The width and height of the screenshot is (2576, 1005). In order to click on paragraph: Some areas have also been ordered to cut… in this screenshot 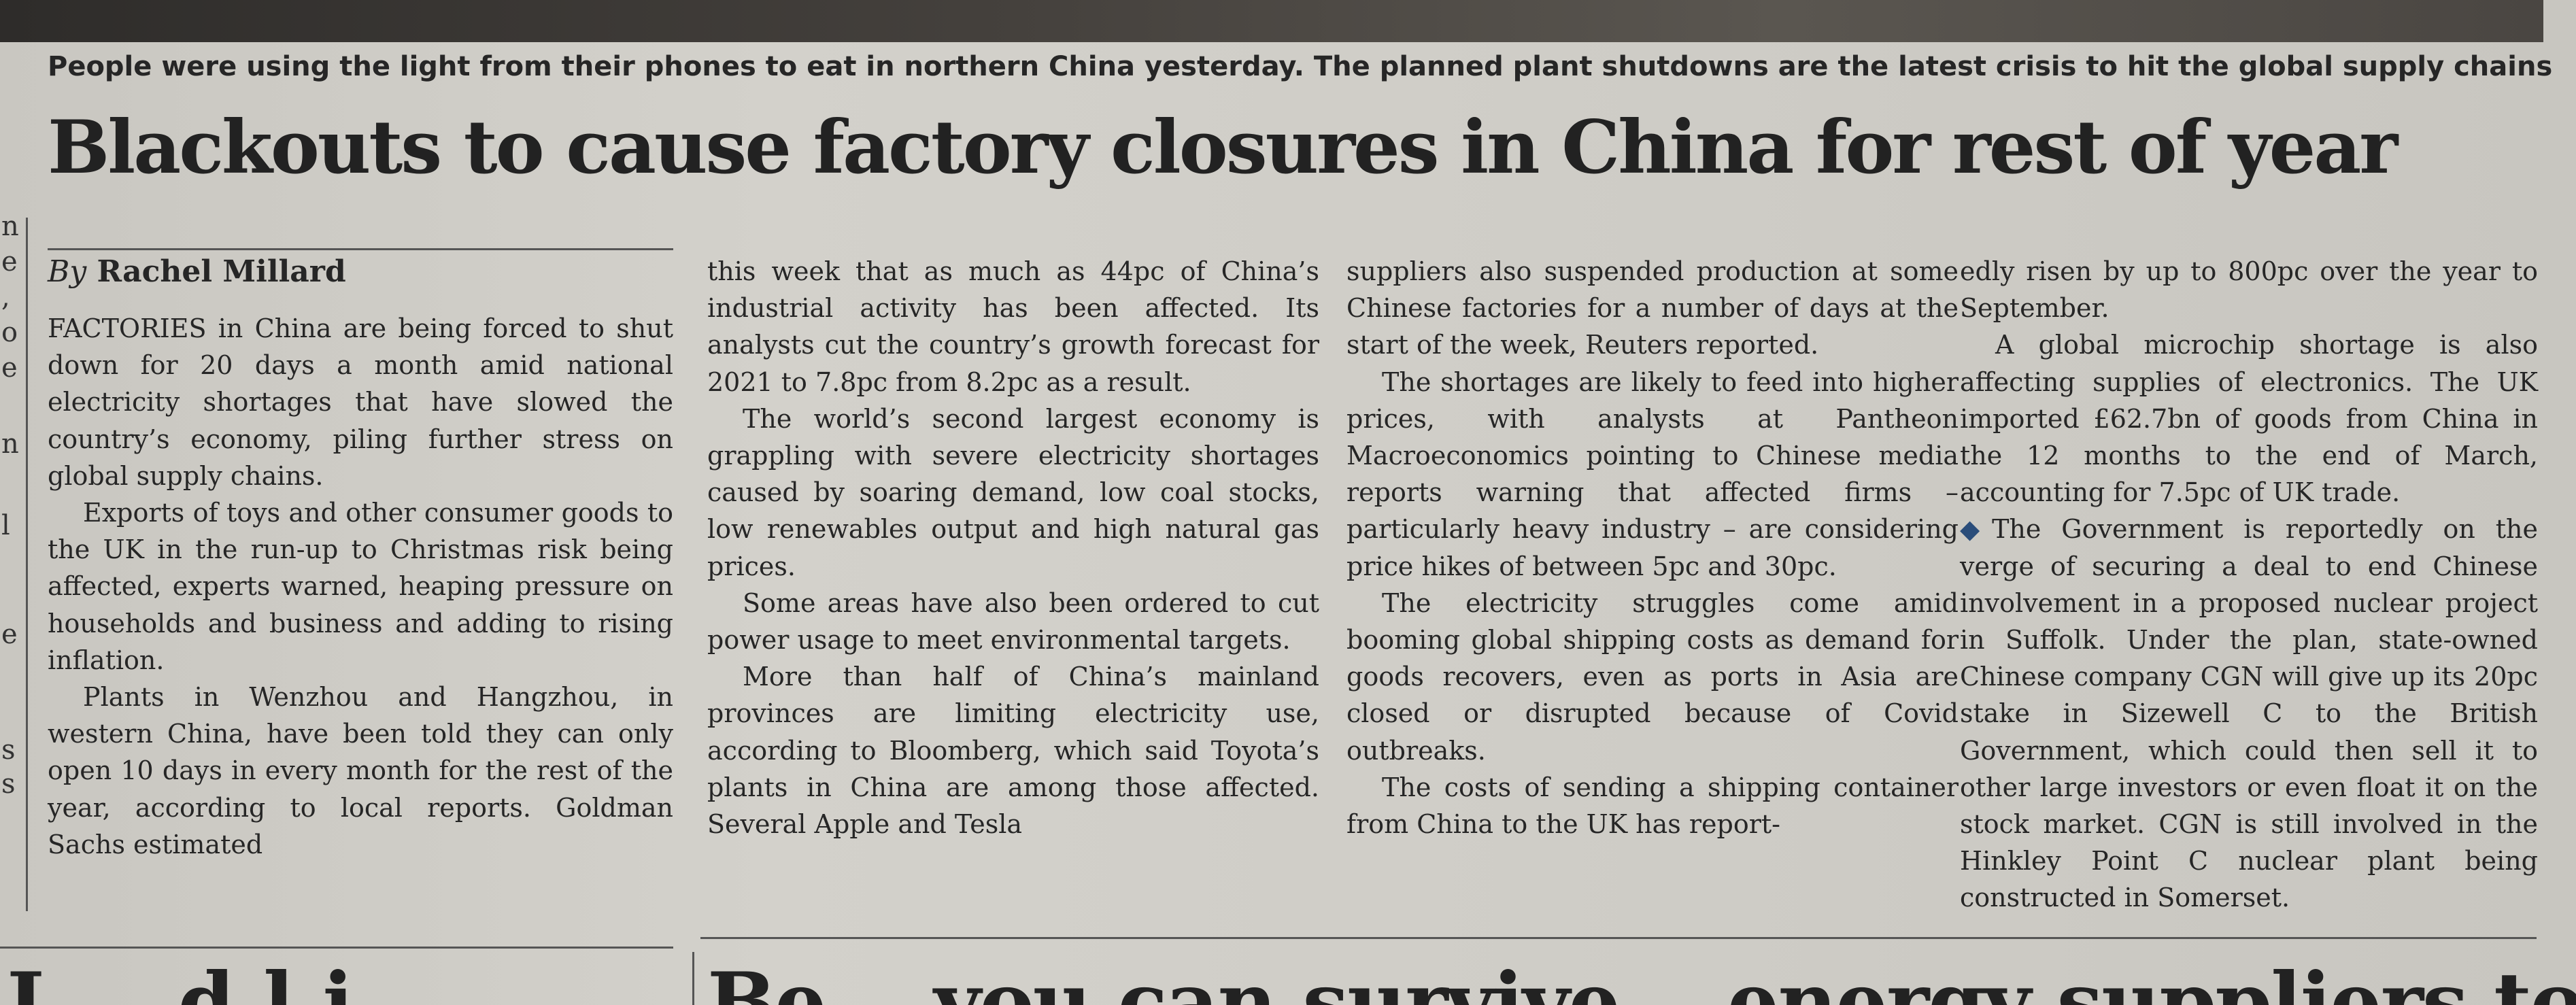, I will do `click(1013, 621)`.